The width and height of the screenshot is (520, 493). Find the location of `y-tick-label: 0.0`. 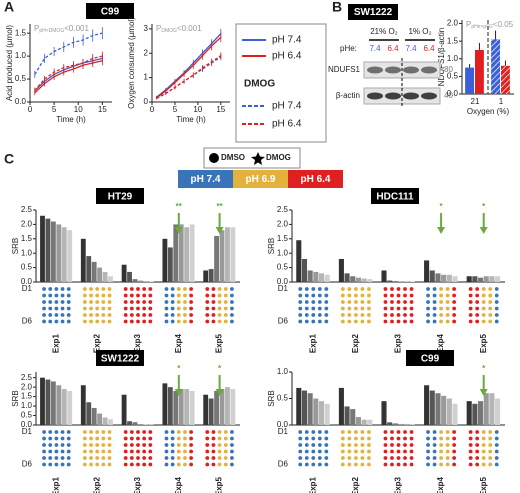

y-tick-label: 0.0 is located at coordinates (27, 281).